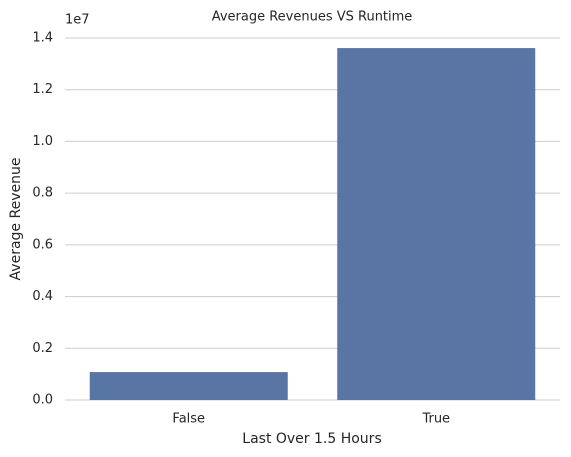 The image size is (571, 457). I want to click on y-tick-label: 0.6, so click(42, 244).